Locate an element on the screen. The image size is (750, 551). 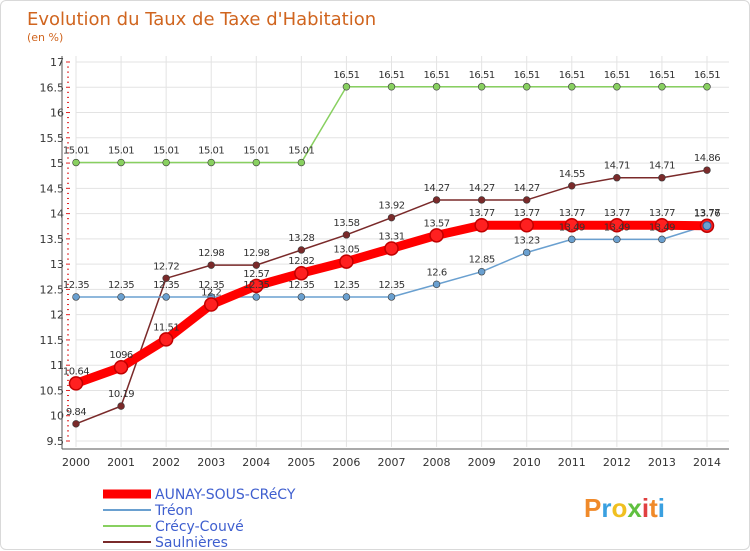
data-label: 14.27 is located at coordinates (482, 188).